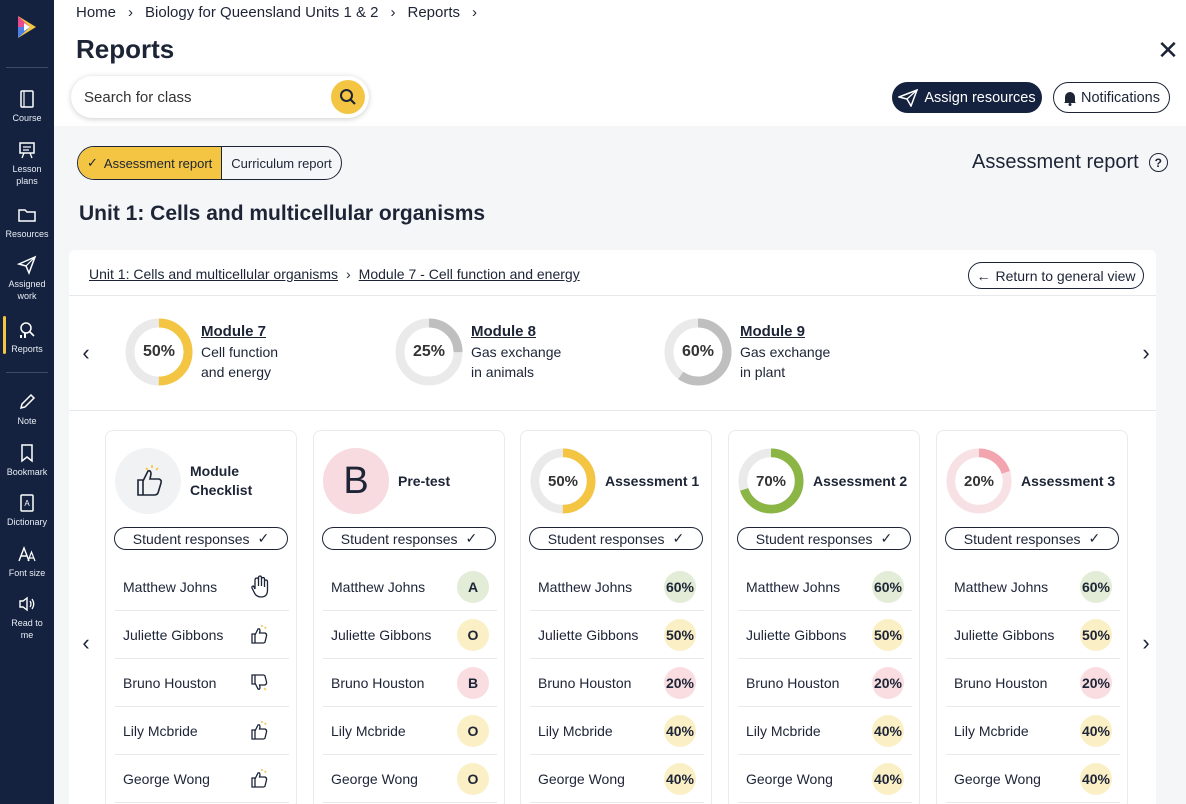 The width and height of the screenshot is (1186, 804). I want to click on sidebar-item-assigned-work: Assigned work, so click(27, 278).